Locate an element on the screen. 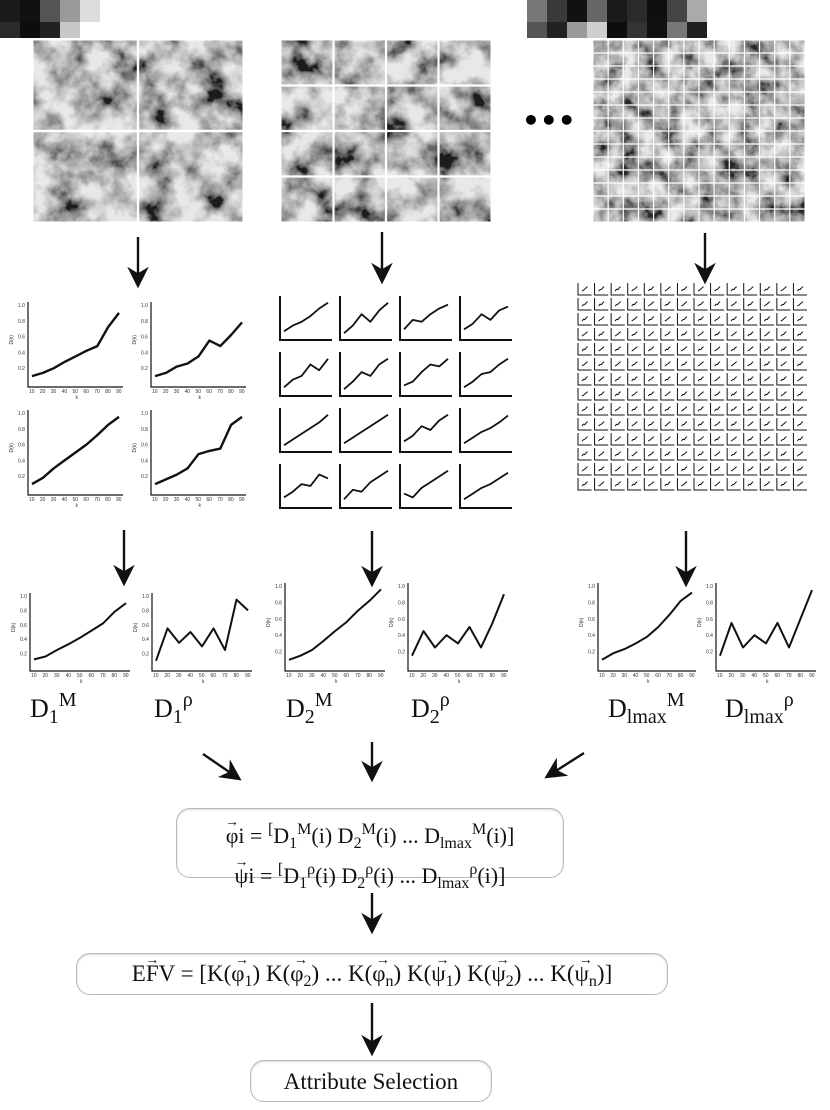 The height and width of the screenshot is (1110, 830). label-dlmax-rho: Dlmaxρ is located at coordinates (759, 708).